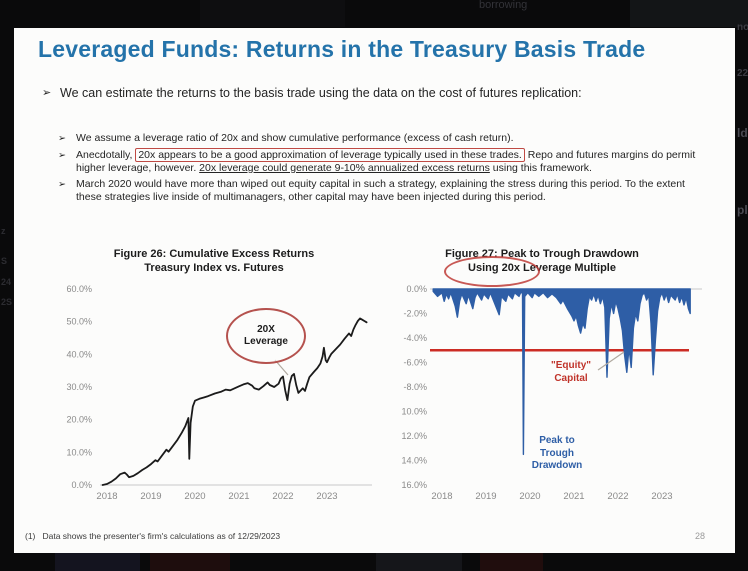 The height and width of the screenshot is (571, 748). Describe the element at coordinates (414, 485) in the screenshot. I see `svg-text: -16.0%` at that location.